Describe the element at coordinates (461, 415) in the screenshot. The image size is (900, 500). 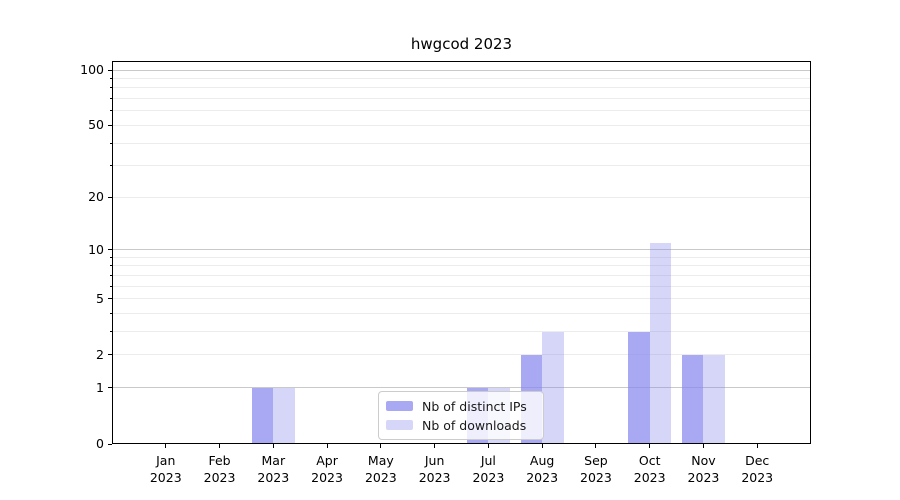
I see `legend: Nb of distinct IPs Nb of downloads` at that location.